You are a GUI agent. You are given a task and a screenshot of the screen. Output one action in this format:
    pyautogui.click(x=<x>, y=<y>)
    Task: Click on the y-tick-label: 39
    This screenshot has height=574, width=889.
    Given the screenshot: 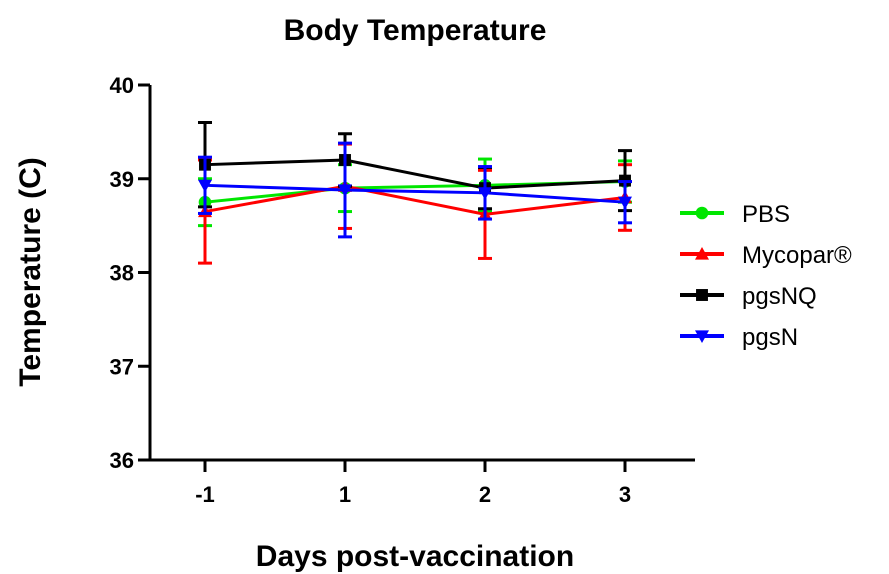 What is the action you would take?
    pyautogui.click(x=122, y=179)
    